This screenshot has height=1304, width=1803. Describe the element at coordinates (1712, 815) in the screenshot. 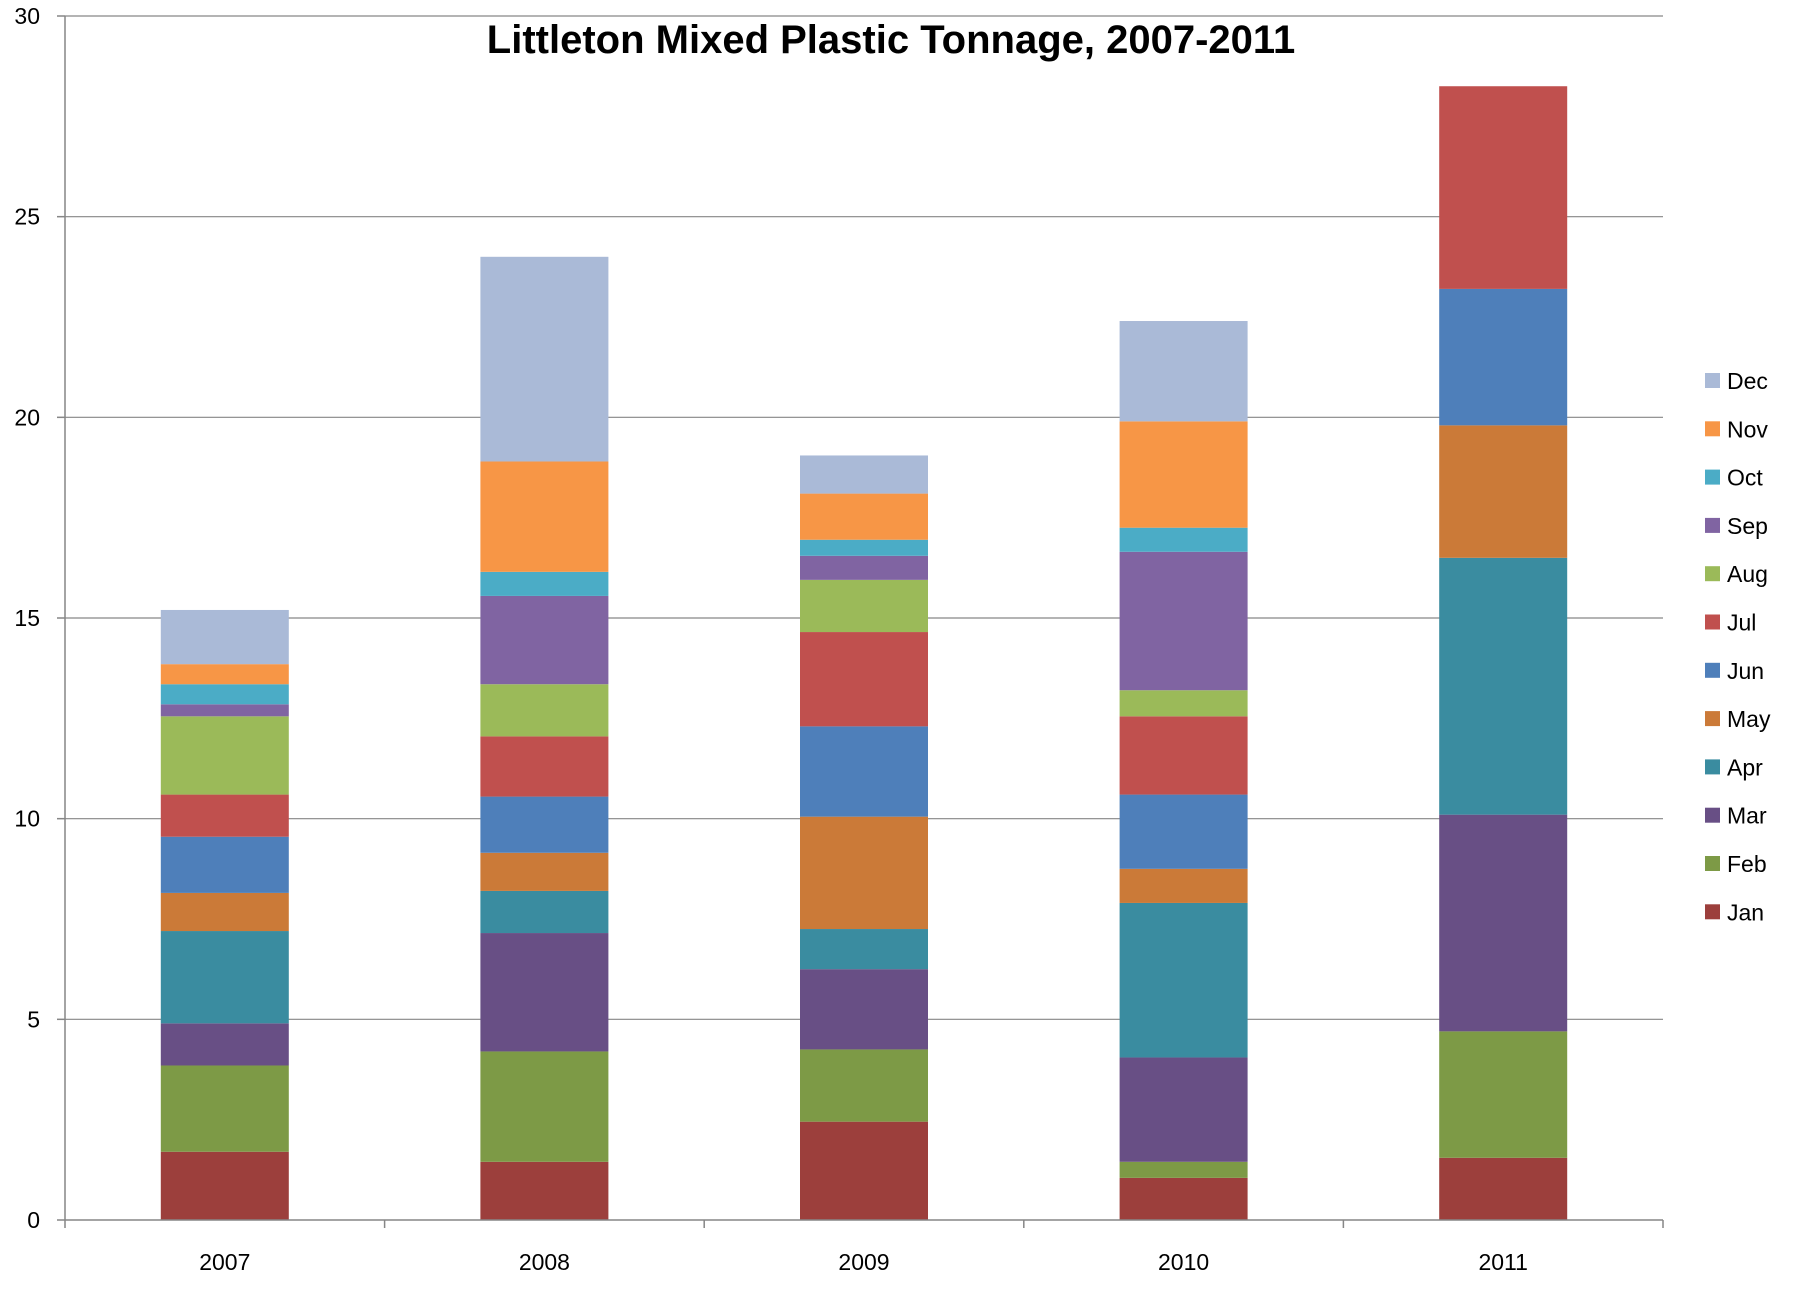

I see `legend-swatch-mar` at that location.